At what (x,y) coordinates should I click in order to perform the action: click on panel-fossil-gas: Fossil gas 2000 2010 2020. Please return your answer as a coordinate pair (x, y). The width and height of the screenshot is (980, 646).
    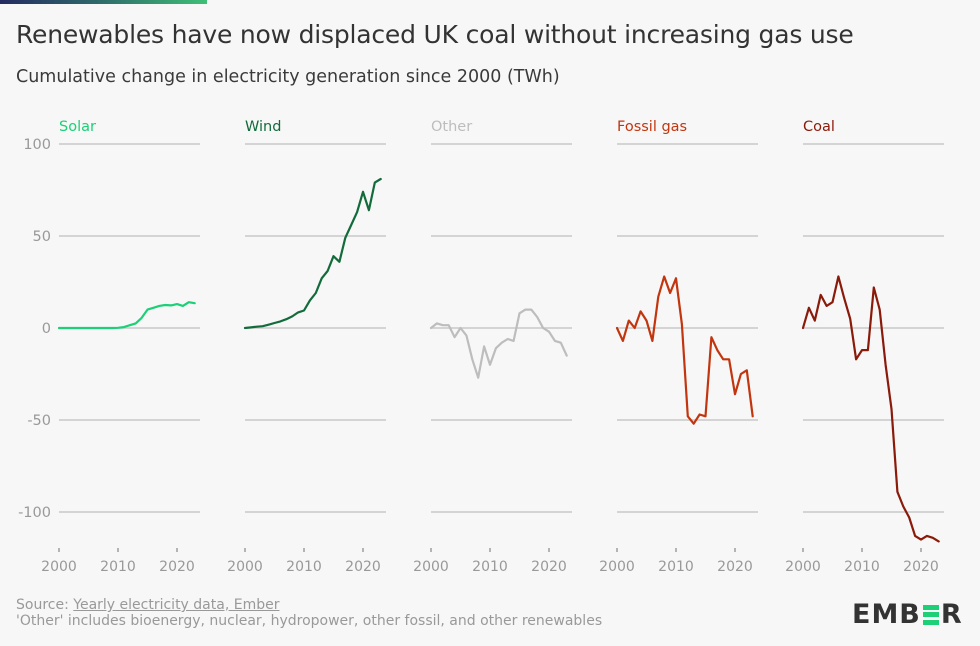
    Looking at the image, I should click on (678, 347).